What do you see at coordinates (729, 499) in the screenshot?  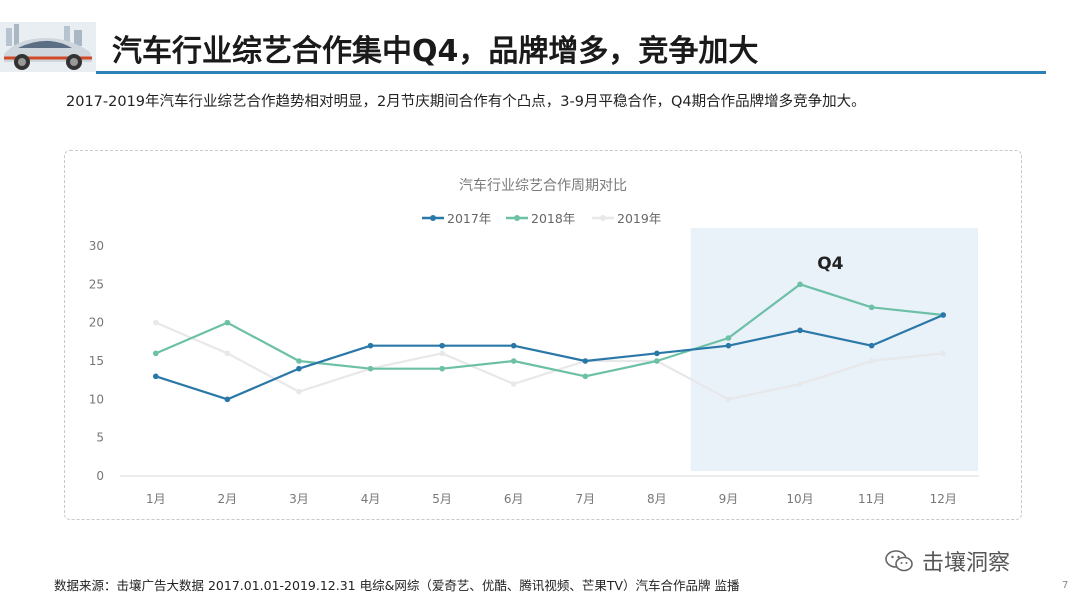 I see `x-tick-label: 9月` at bounding box center [729, 499].